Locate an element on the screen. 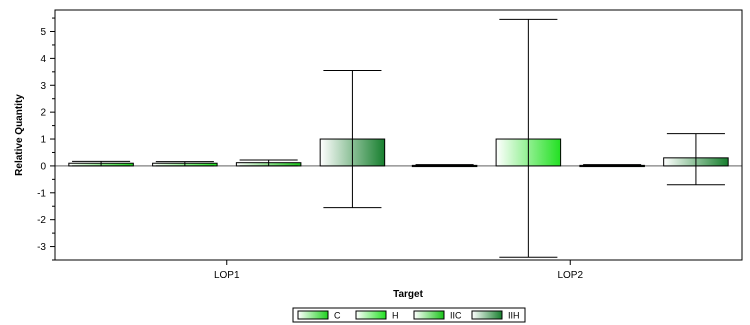 This screenshot has width=750, height=325. x-tick-label: LOP1 is located at coordinates (227, 275).